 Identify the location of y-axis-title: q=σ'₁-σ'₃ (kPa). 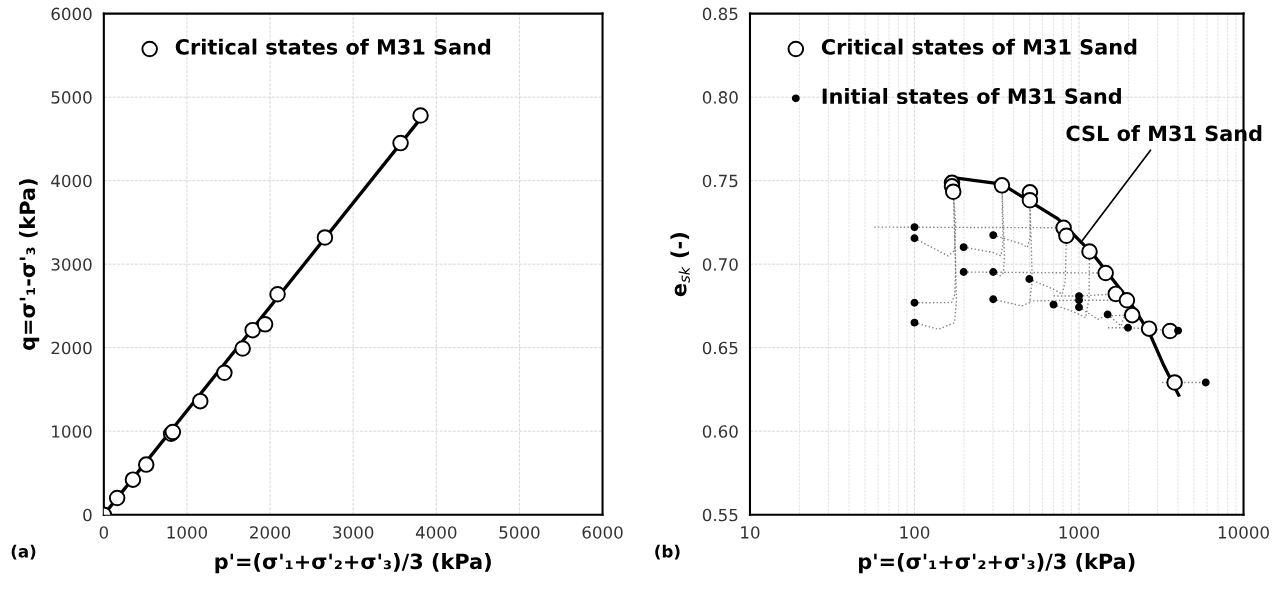
(29, 264).